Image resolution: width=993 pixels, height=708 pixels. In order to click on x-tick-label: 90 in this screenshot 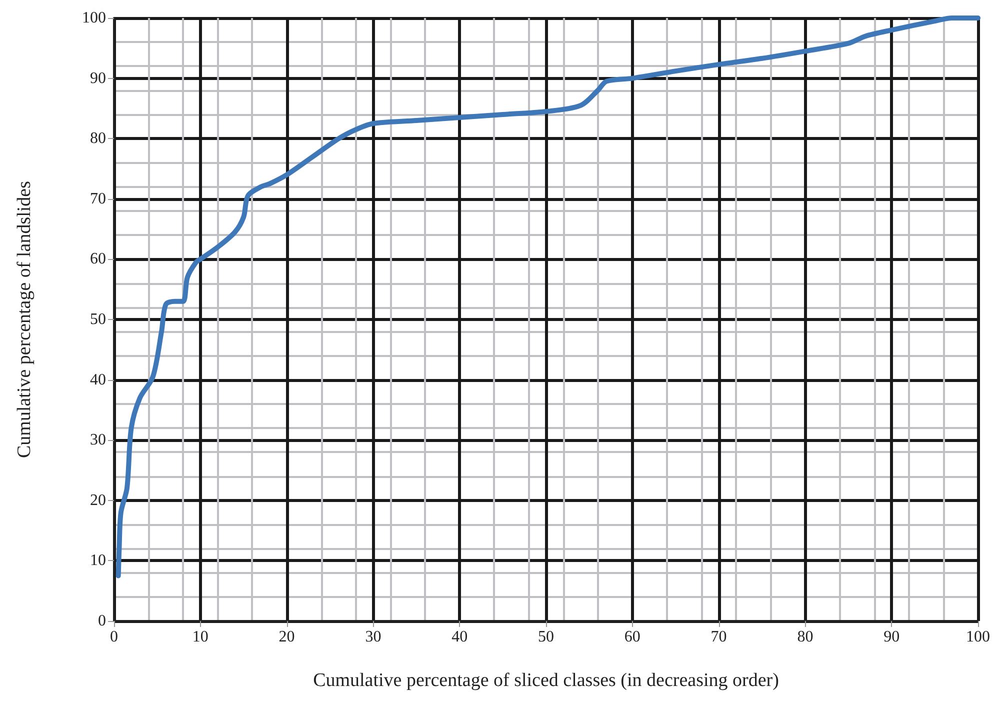, I will do `click(892, 637)`.